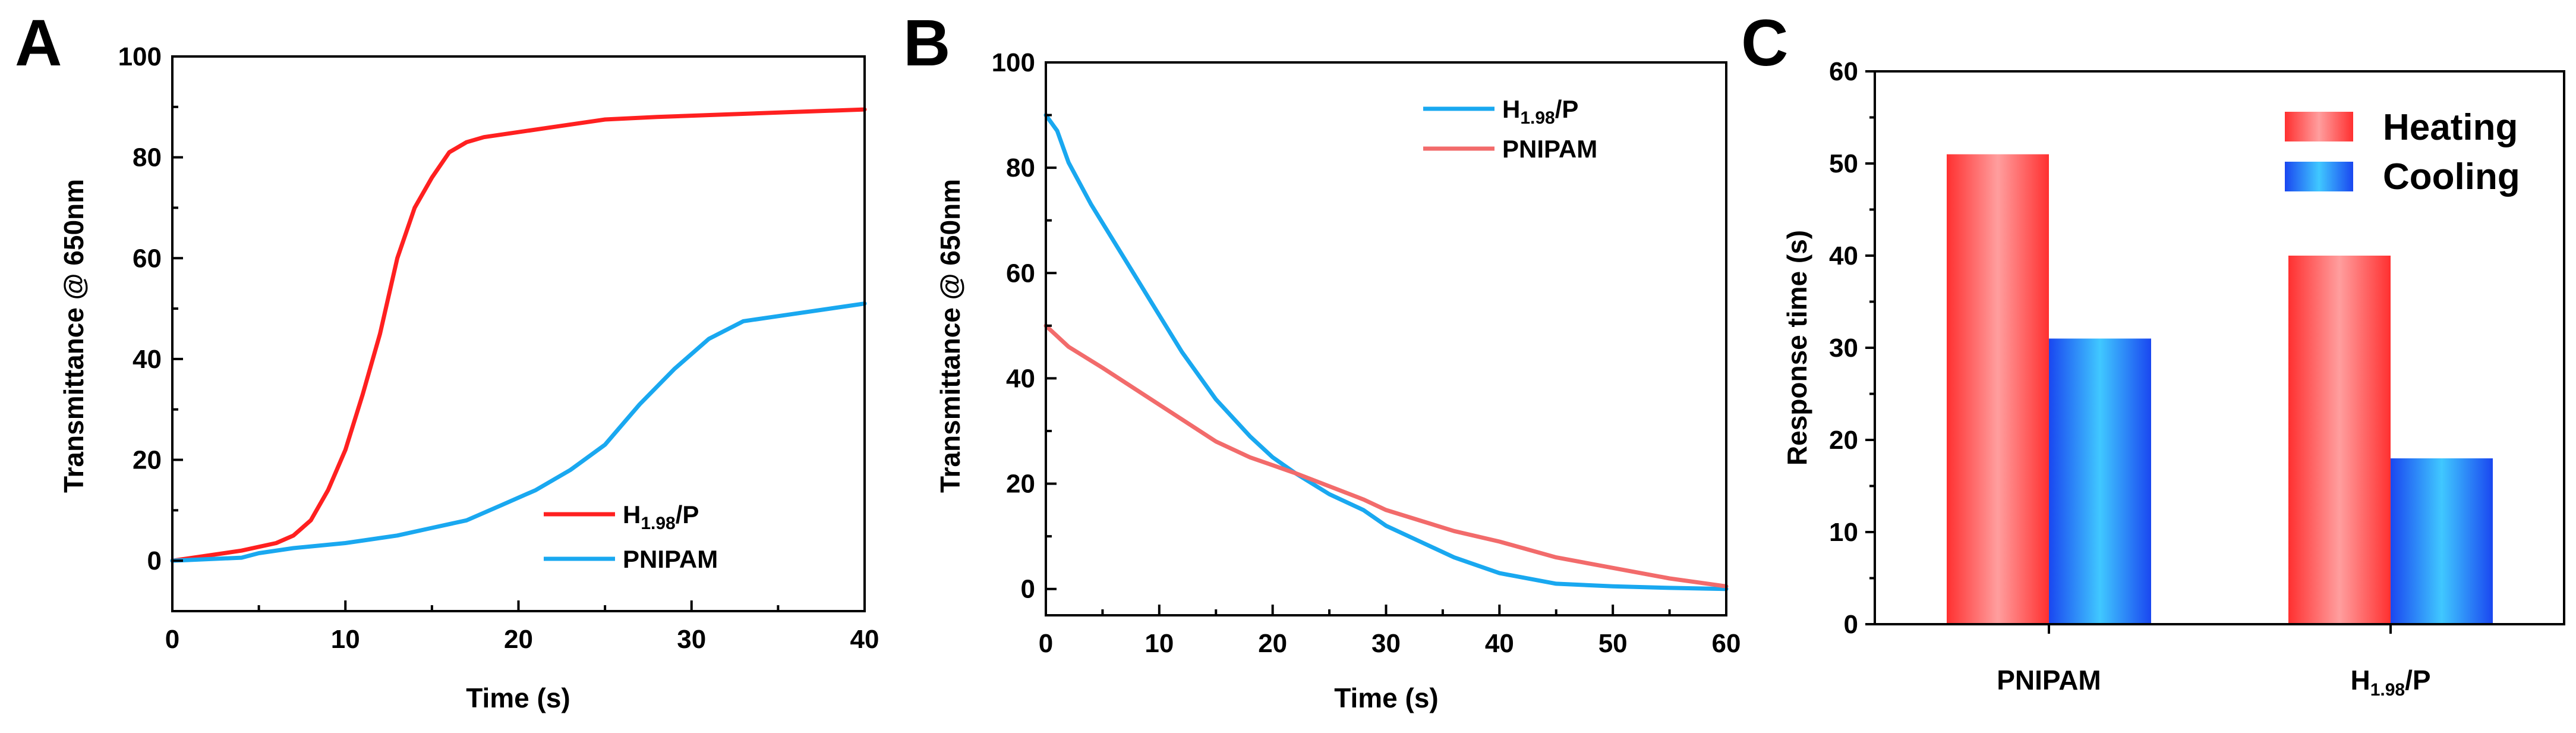  Describe the element at coordinates (172, 639) in the screenshot. I see `panel-a-xtick-label: 0` at that location.